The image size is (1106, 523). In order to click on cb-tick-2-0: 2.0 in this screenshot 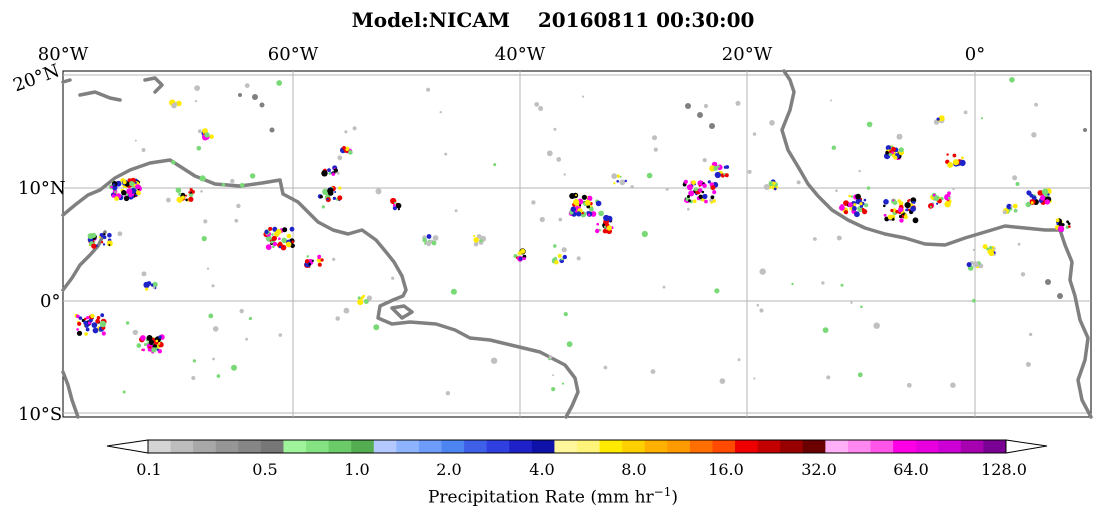, I will do `click(449, 469)`.